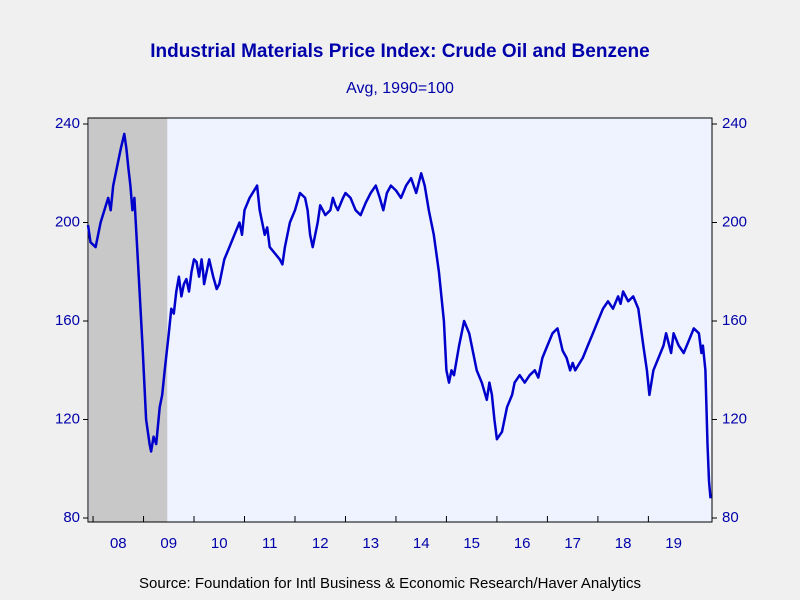 Image resolution: width=800 pixels, height=600 pixels. What do you see at coordinates (168, 543) in the screenshot?
I see `x-tick-label: 09` at bounding box center [168, 543].